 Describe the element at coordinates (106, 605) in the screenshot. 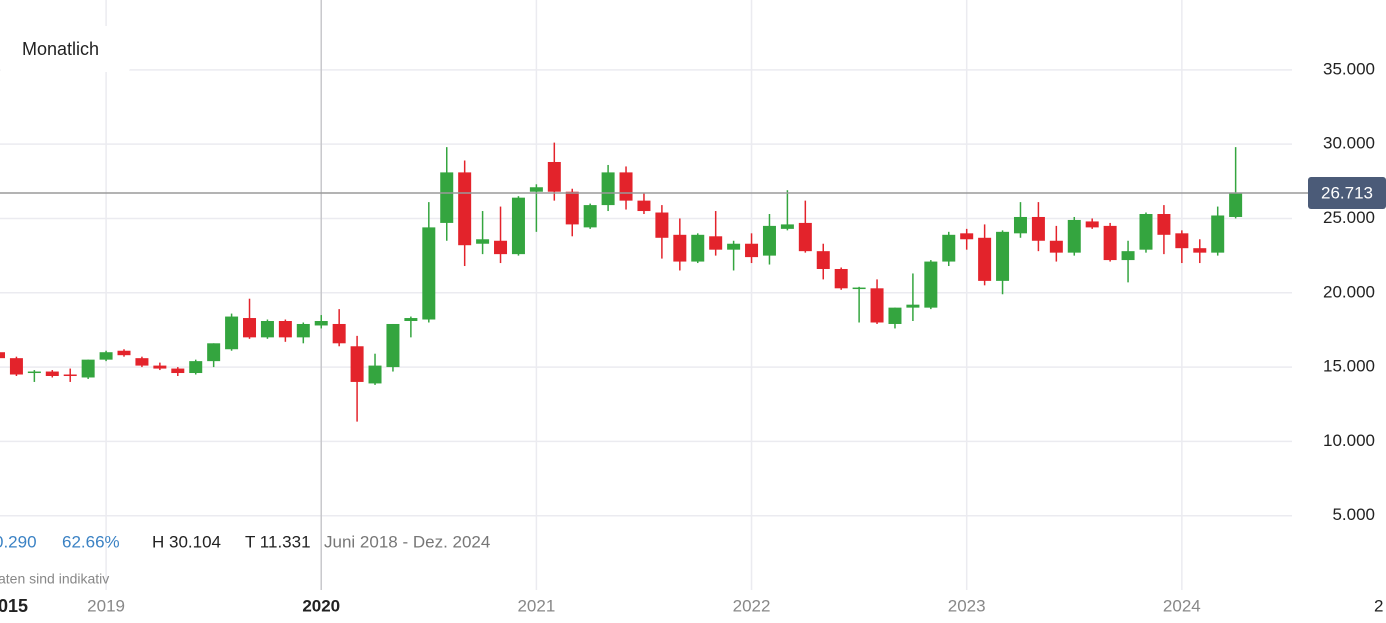

I see `x-tick-label: 2019` at that location.